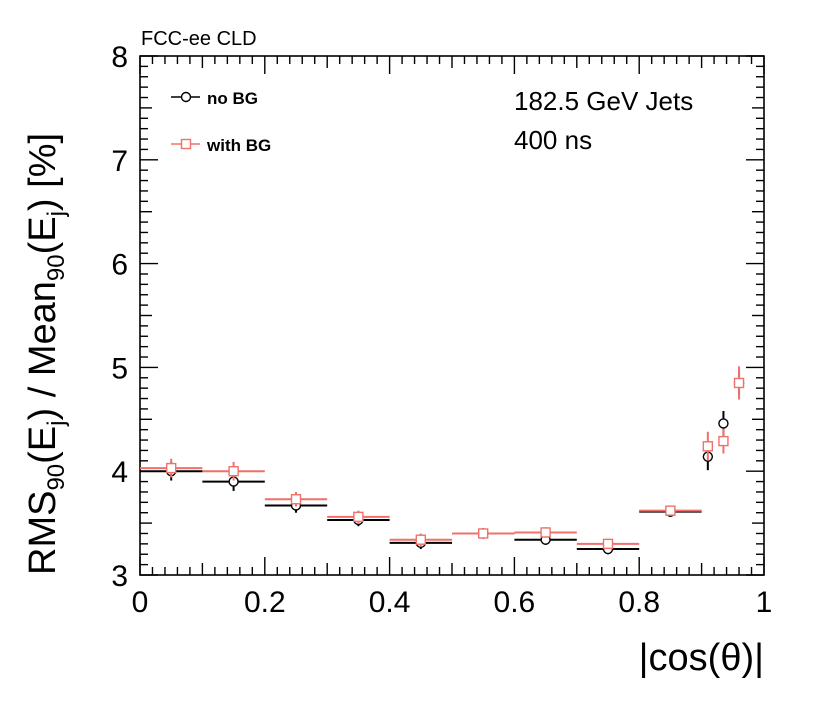 The width and height of the screenshot is (830, 702). What do you see at coordinates (119, 472) in the screenshot?
I see `y-tick-label: 4` at bounding box center [119, 472].